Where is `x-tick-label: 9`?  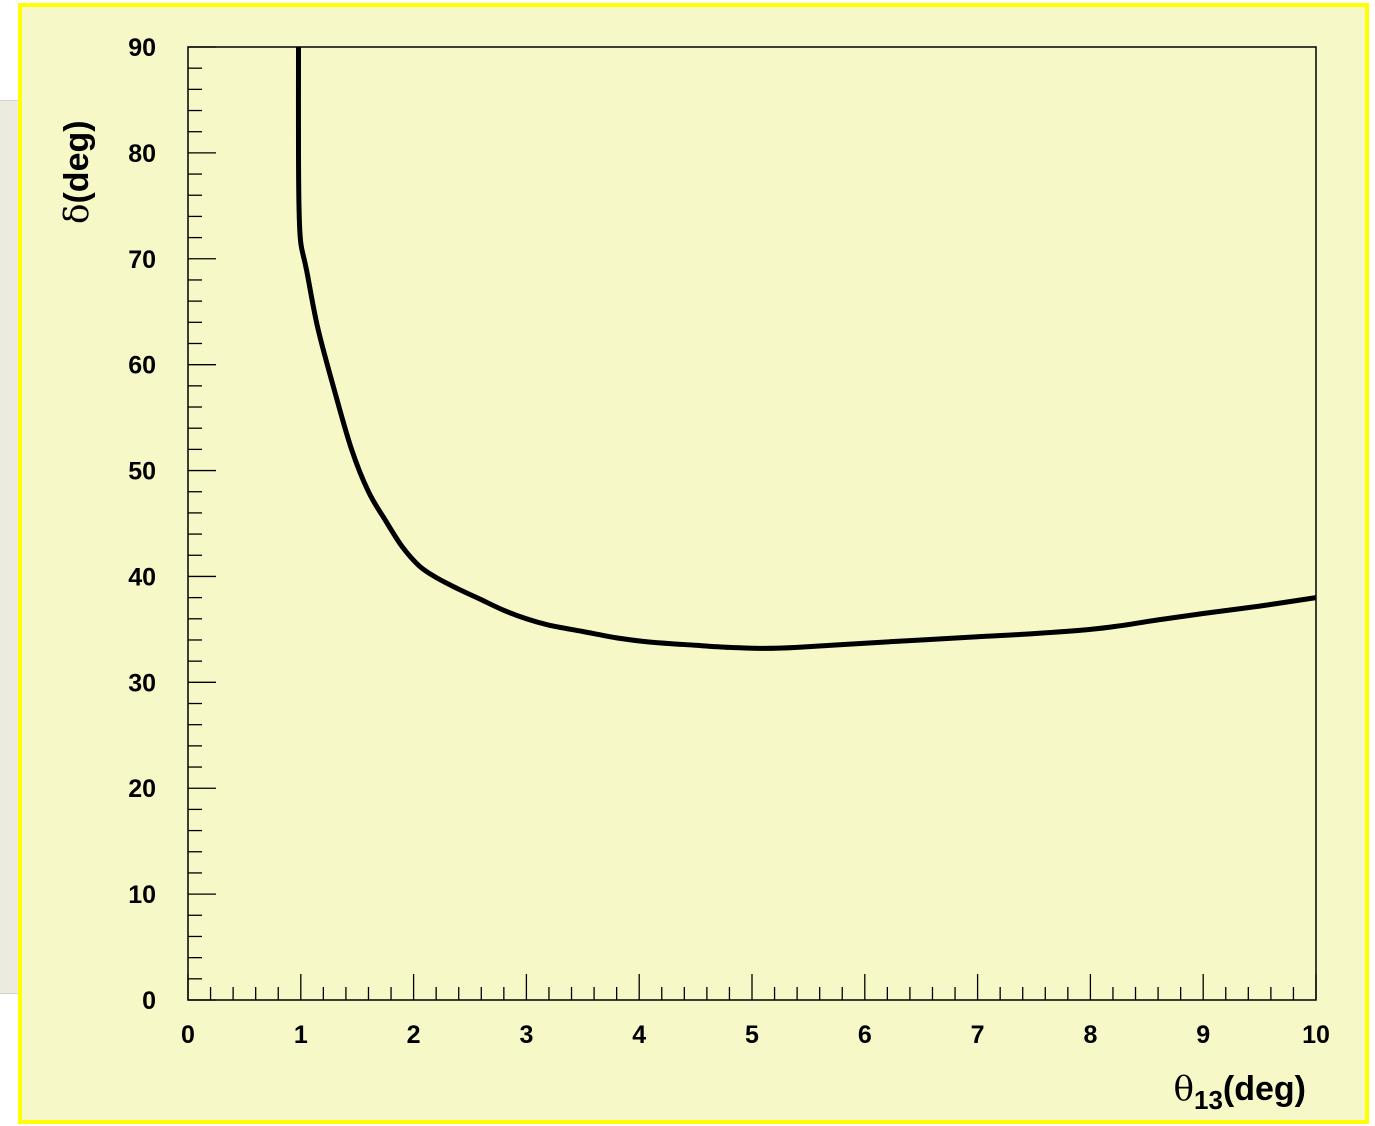
x-tick-label: 9 is located at coordinates (1203, 1035).